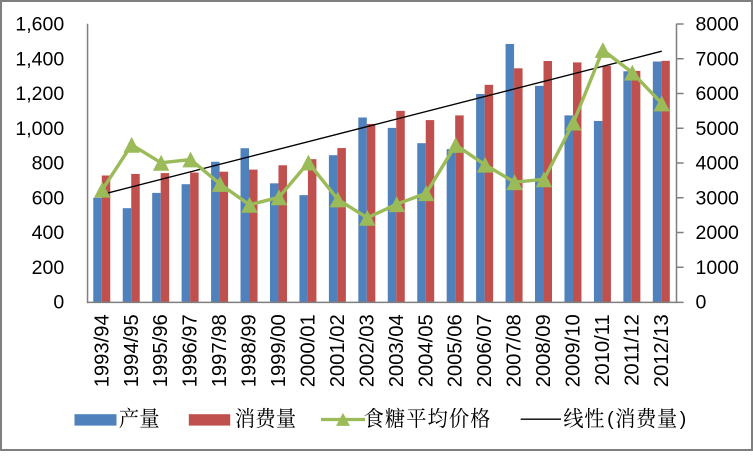  I want to click on svg-text: 200, so click(48, 268).